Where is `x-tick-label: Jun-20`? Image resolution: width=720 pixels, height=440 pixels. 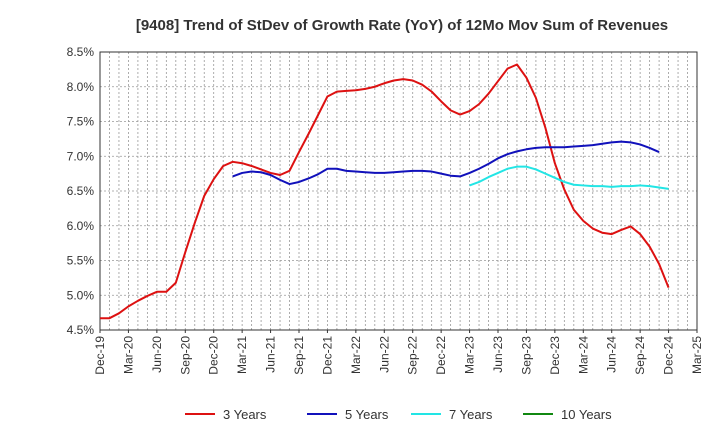
x-tick-label: Jun-20 is located at coordinates (157, 354).